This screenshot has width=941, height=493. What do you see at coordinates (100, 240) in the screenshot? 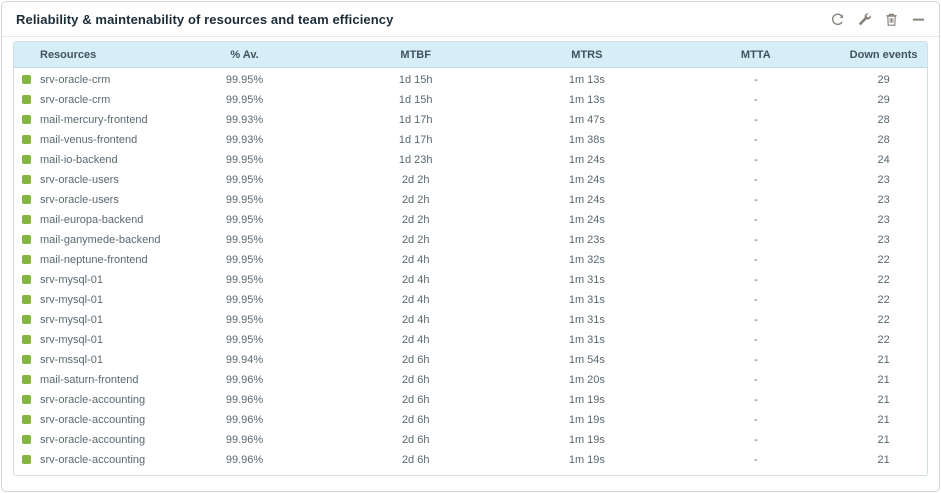
I see `resource-name: mail-ganymede-backend` at bounding box center [100, 240].